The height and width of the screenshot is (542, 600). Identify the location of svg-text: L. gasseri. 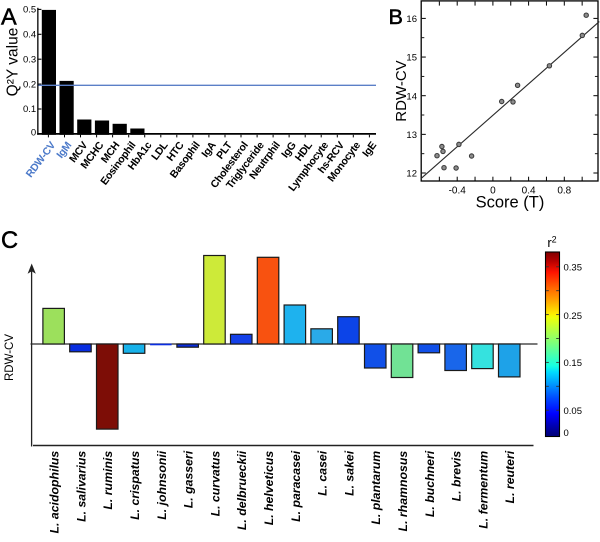
(189, 479).